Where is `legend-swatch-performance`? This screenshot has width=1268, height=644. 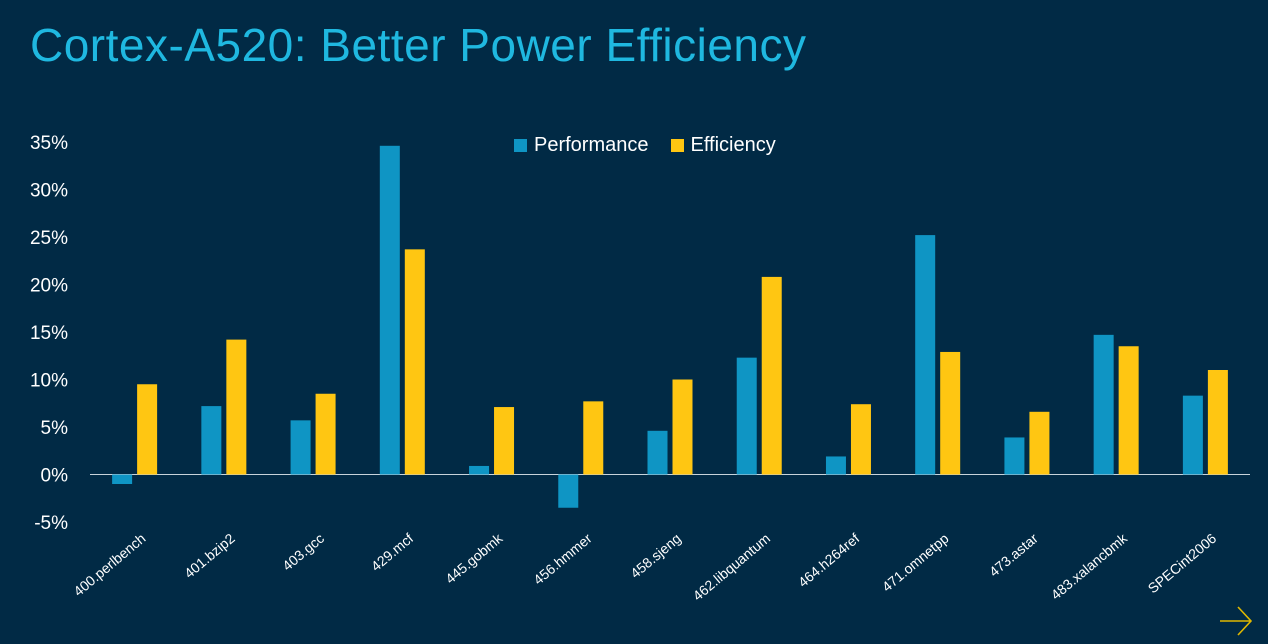
legend-swatch-performance is located at coordinates (520, 145).